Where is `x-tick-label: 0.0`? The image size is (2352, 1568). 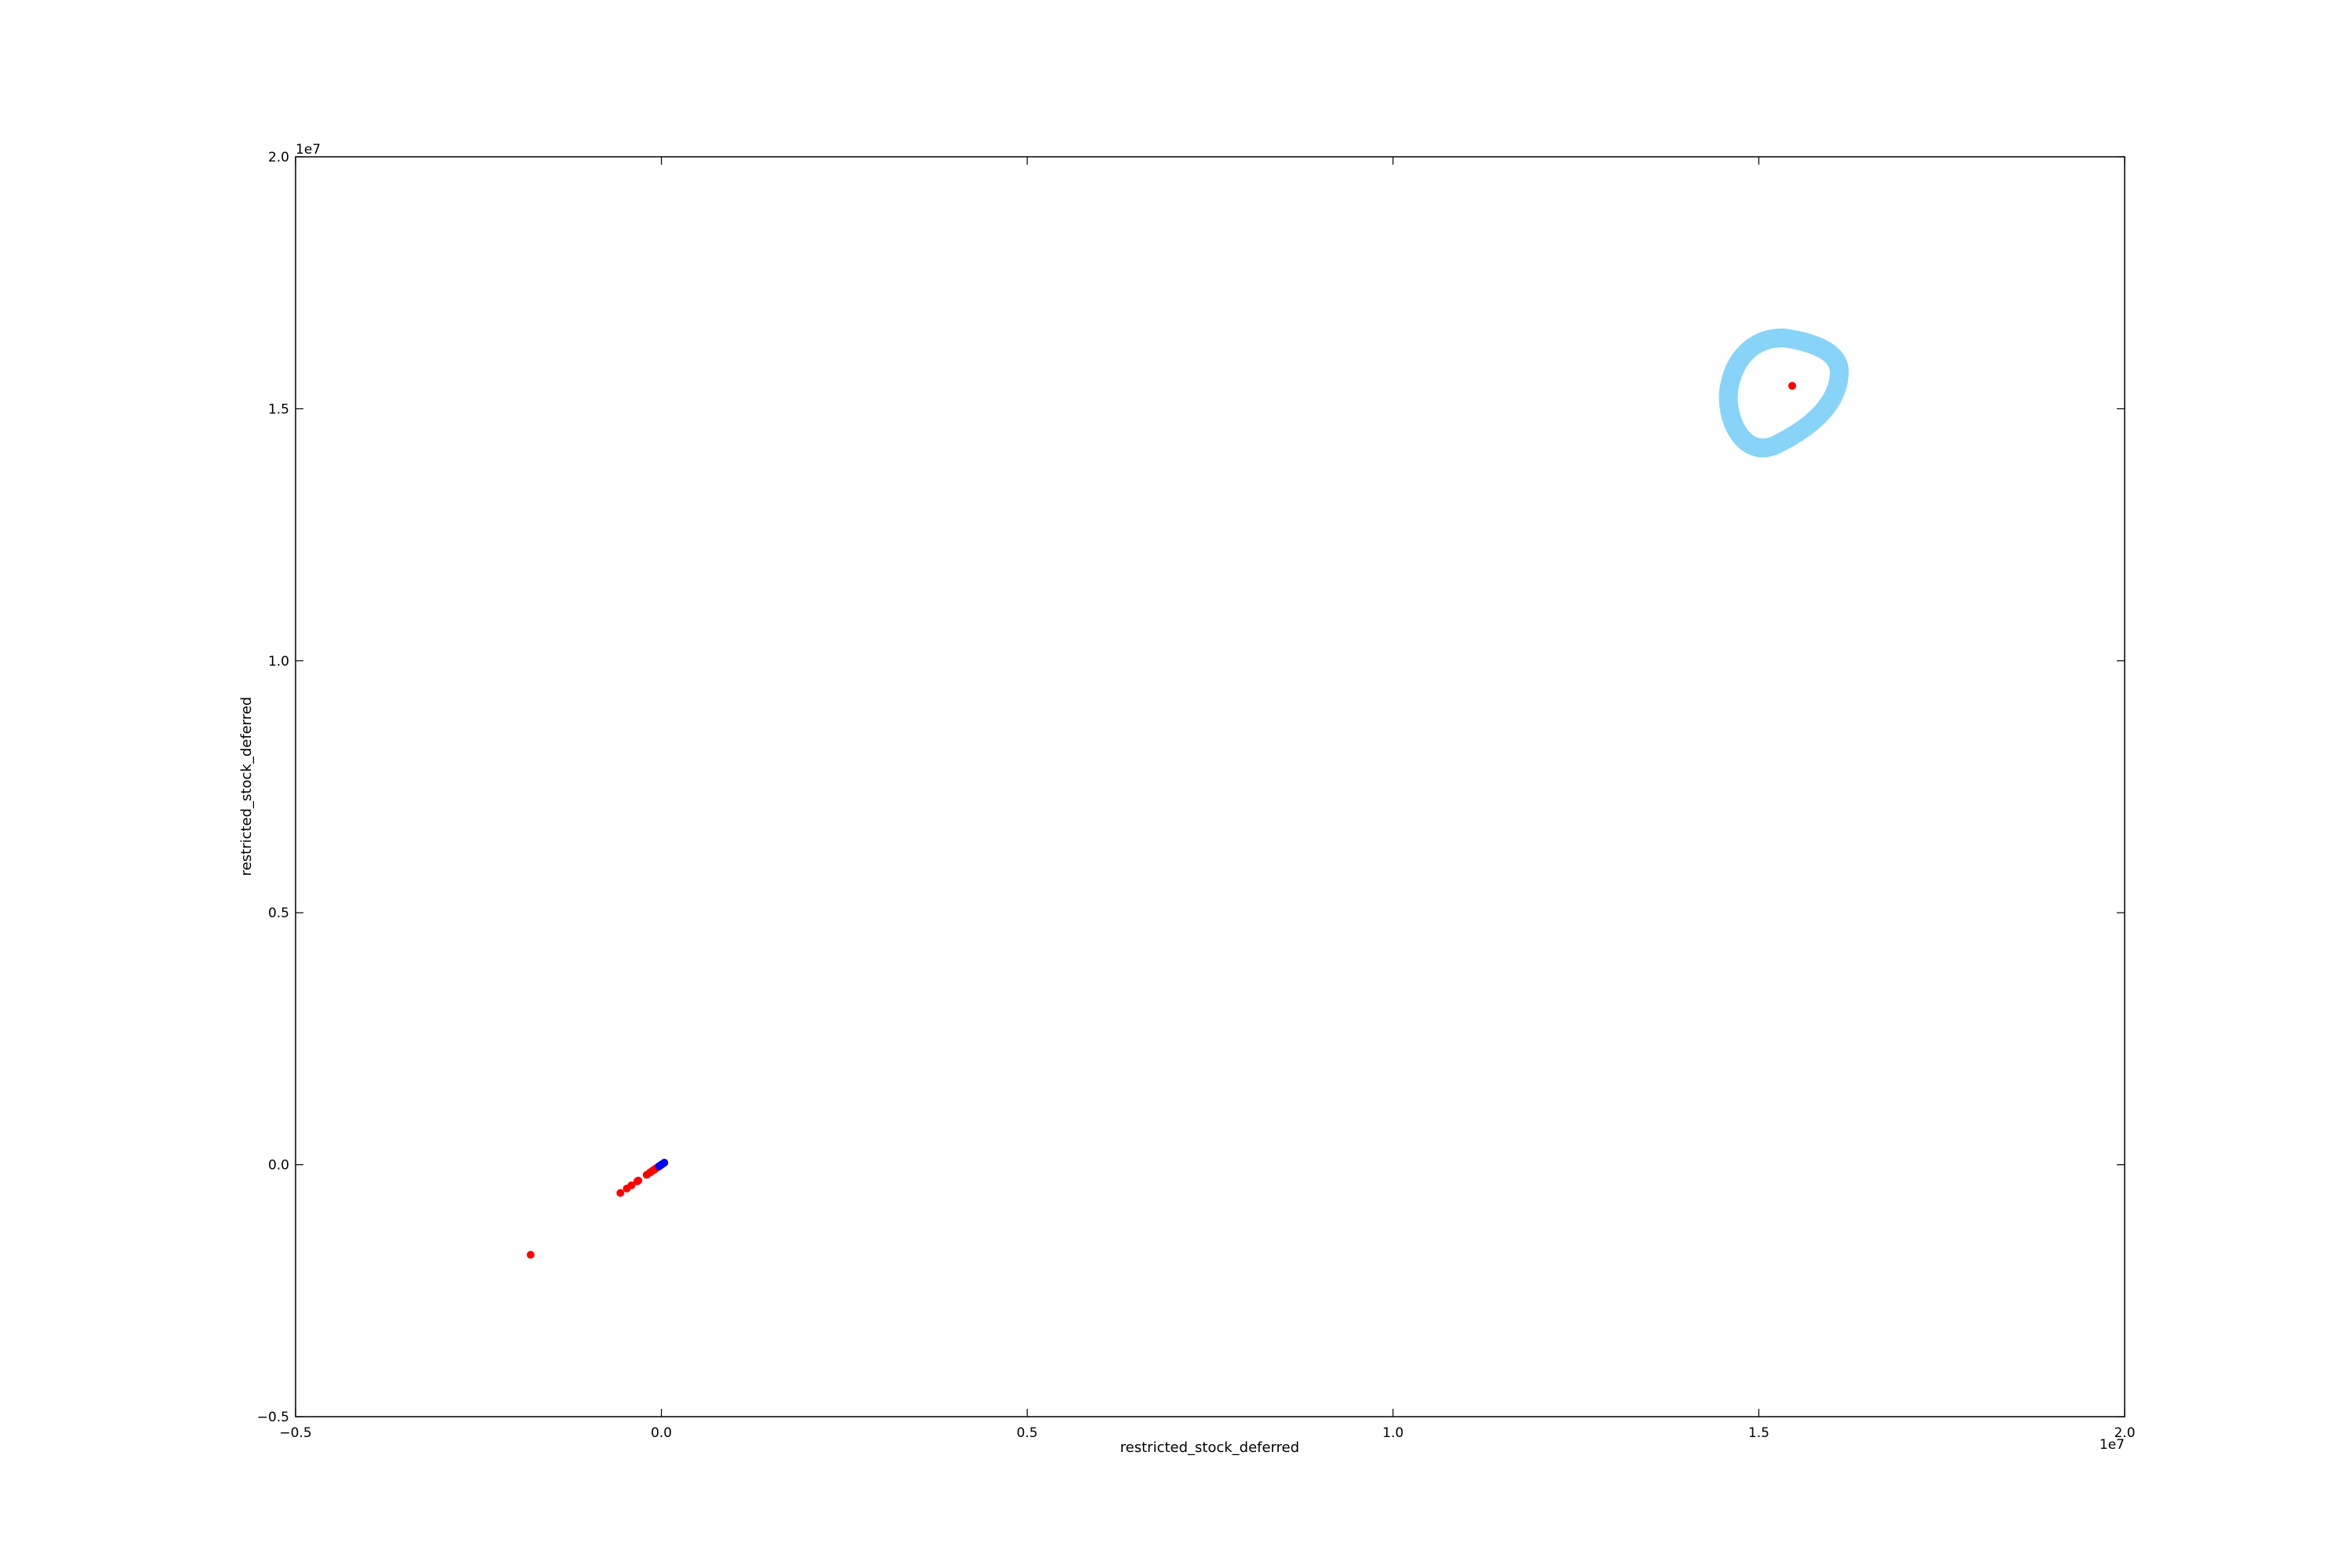
x-tick-label: 0.0 is located at coordinates (661, 1433).